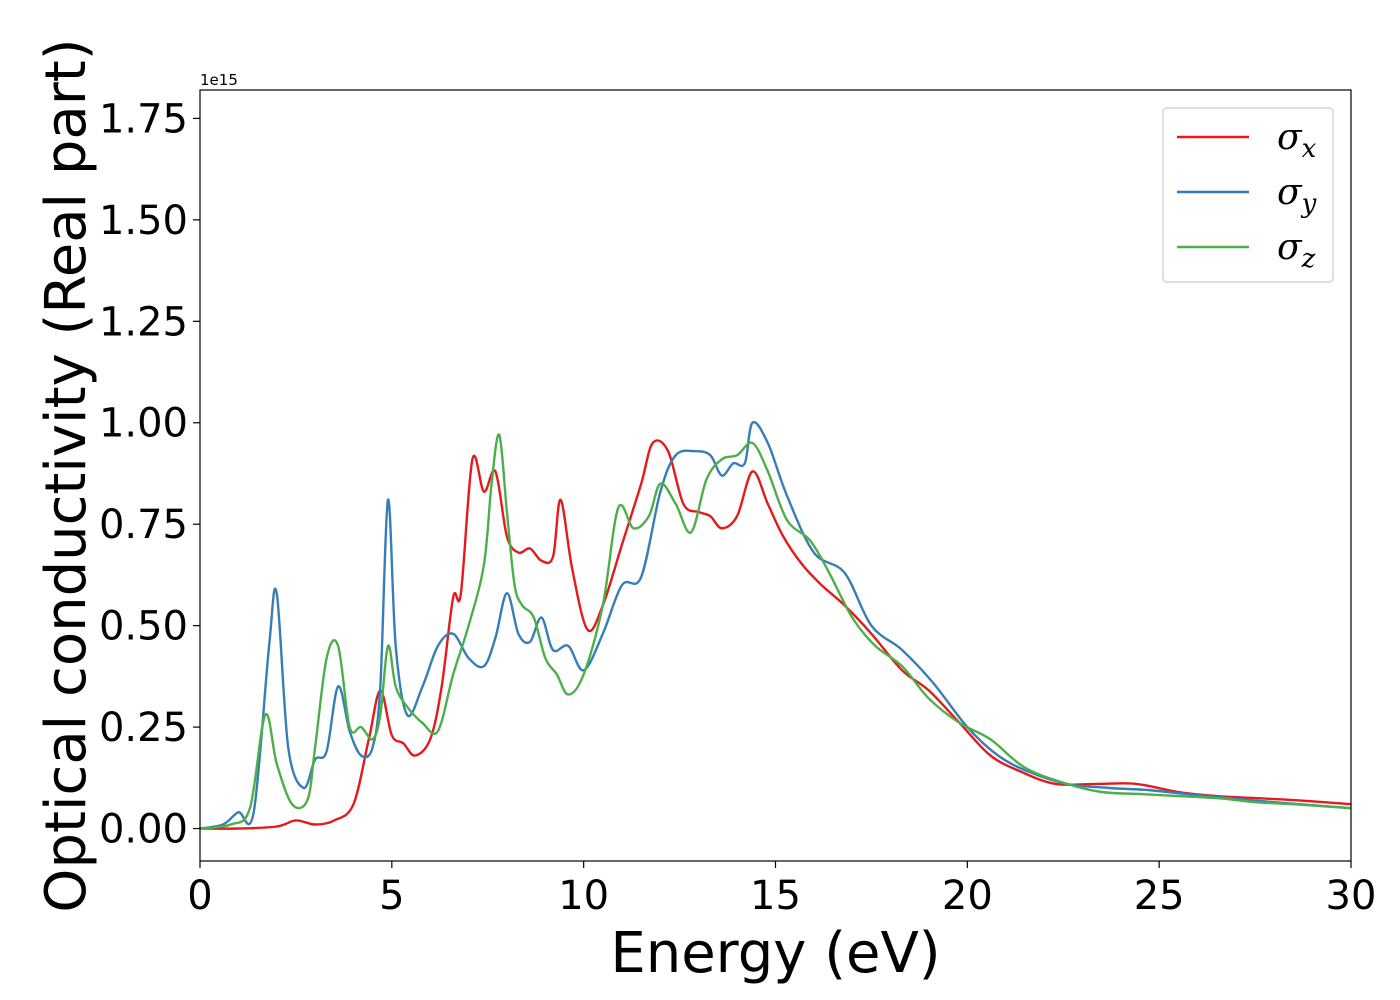  What do you see at coordinates (1297, 140) in the screenshot?
I see `legend-label-x: σx` at bounding box center [1297, 140].